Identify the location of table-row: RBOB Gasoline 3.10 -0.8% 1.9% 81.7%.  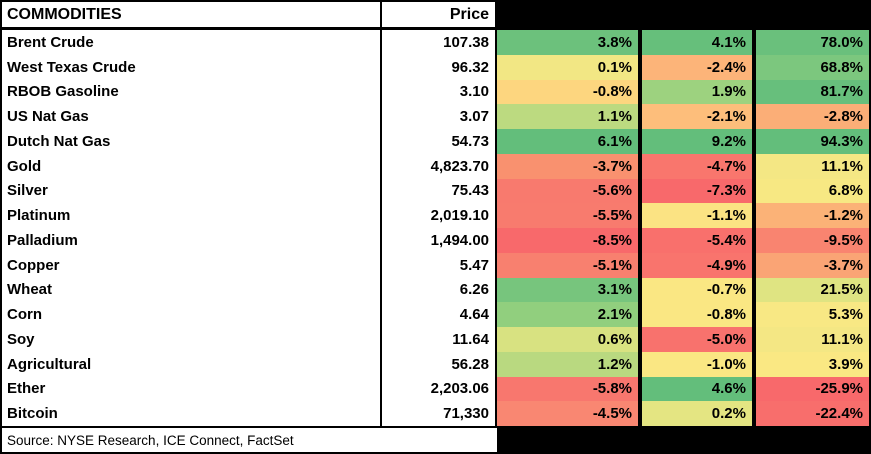
(435, 92).